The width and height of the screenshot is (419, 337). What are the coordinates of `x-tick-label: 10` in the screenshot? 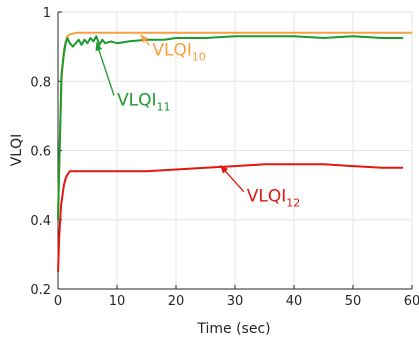 It's located at (117, 301).